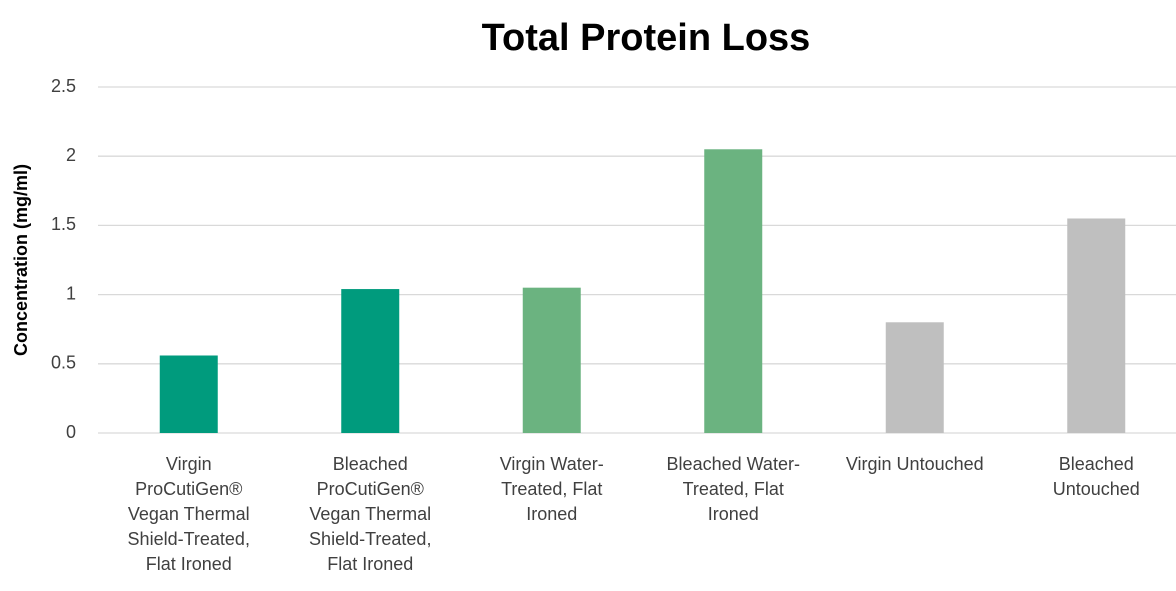 Image resolution: width=1176 pixels, height=591 pixels. What do you see at coordinates (21, 260) in the screenshot?
I see `y-axis-label: Concentration (mg/ml)` at bounding box center [21, 260].